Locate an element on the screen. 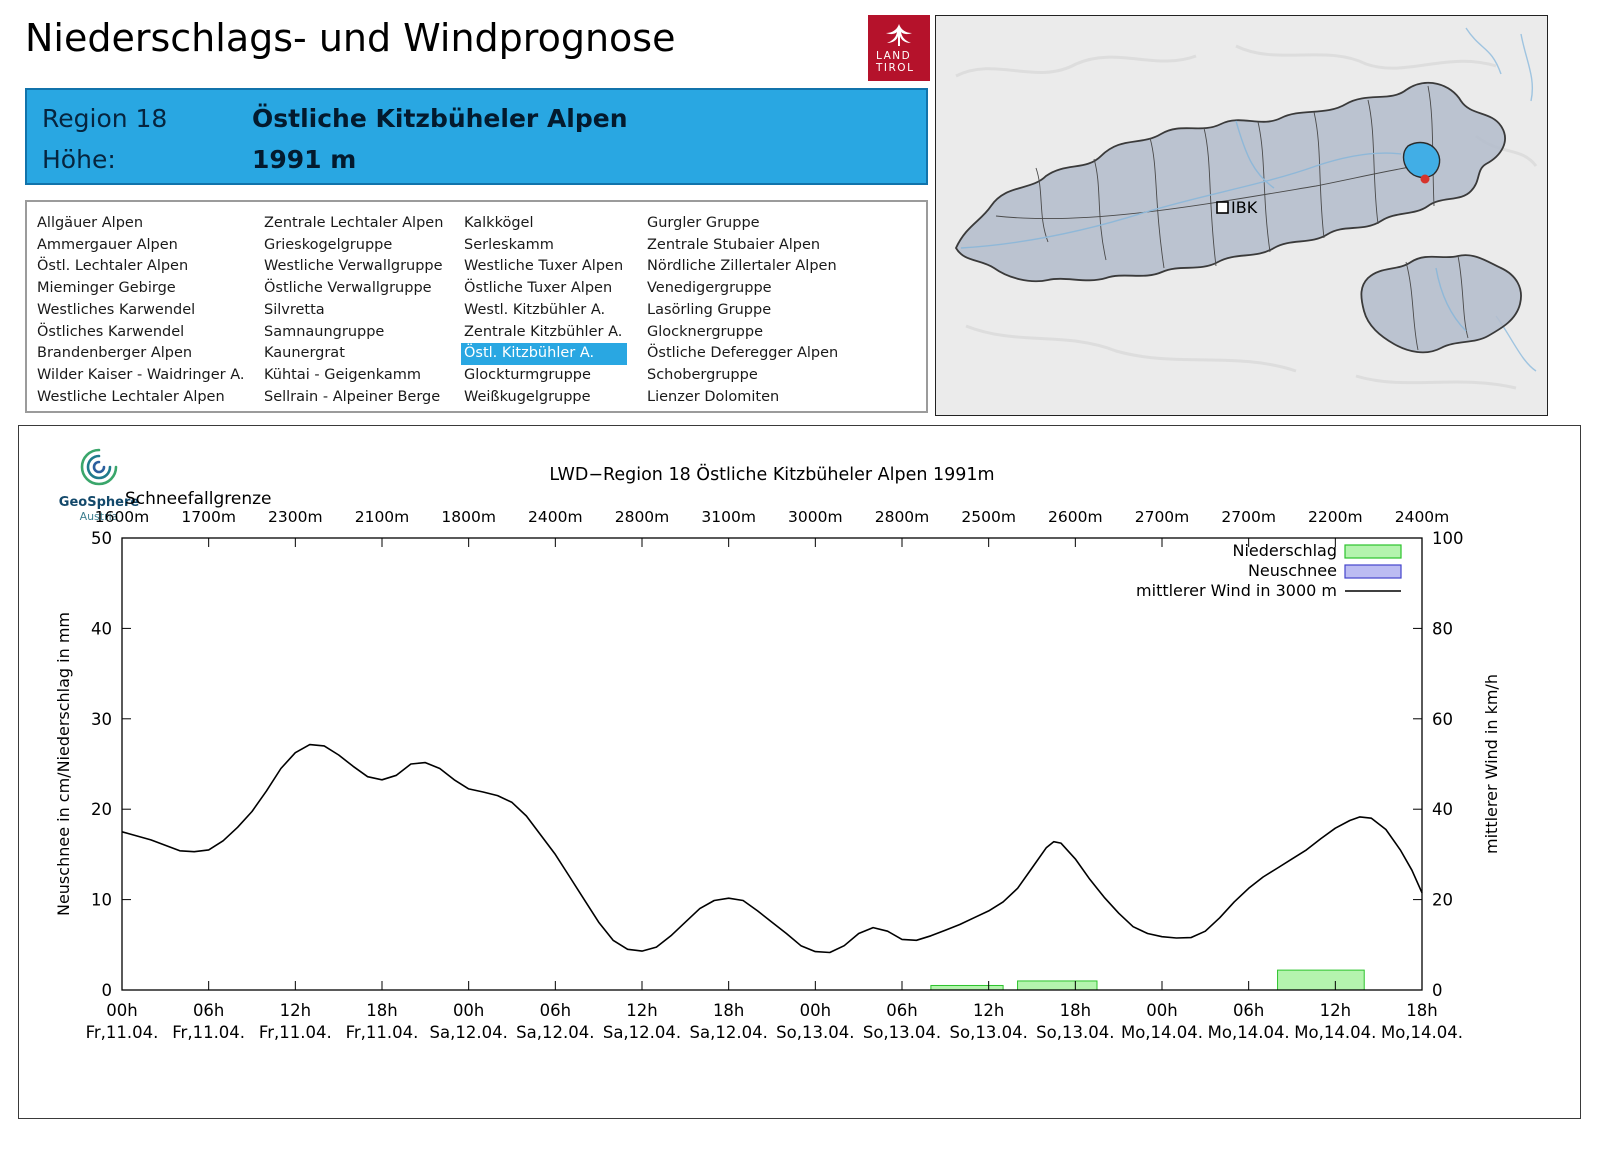 The width and height of the screenshot is (1600, 1153). y-tick-left: 10 is located at coordinates (101, 900).